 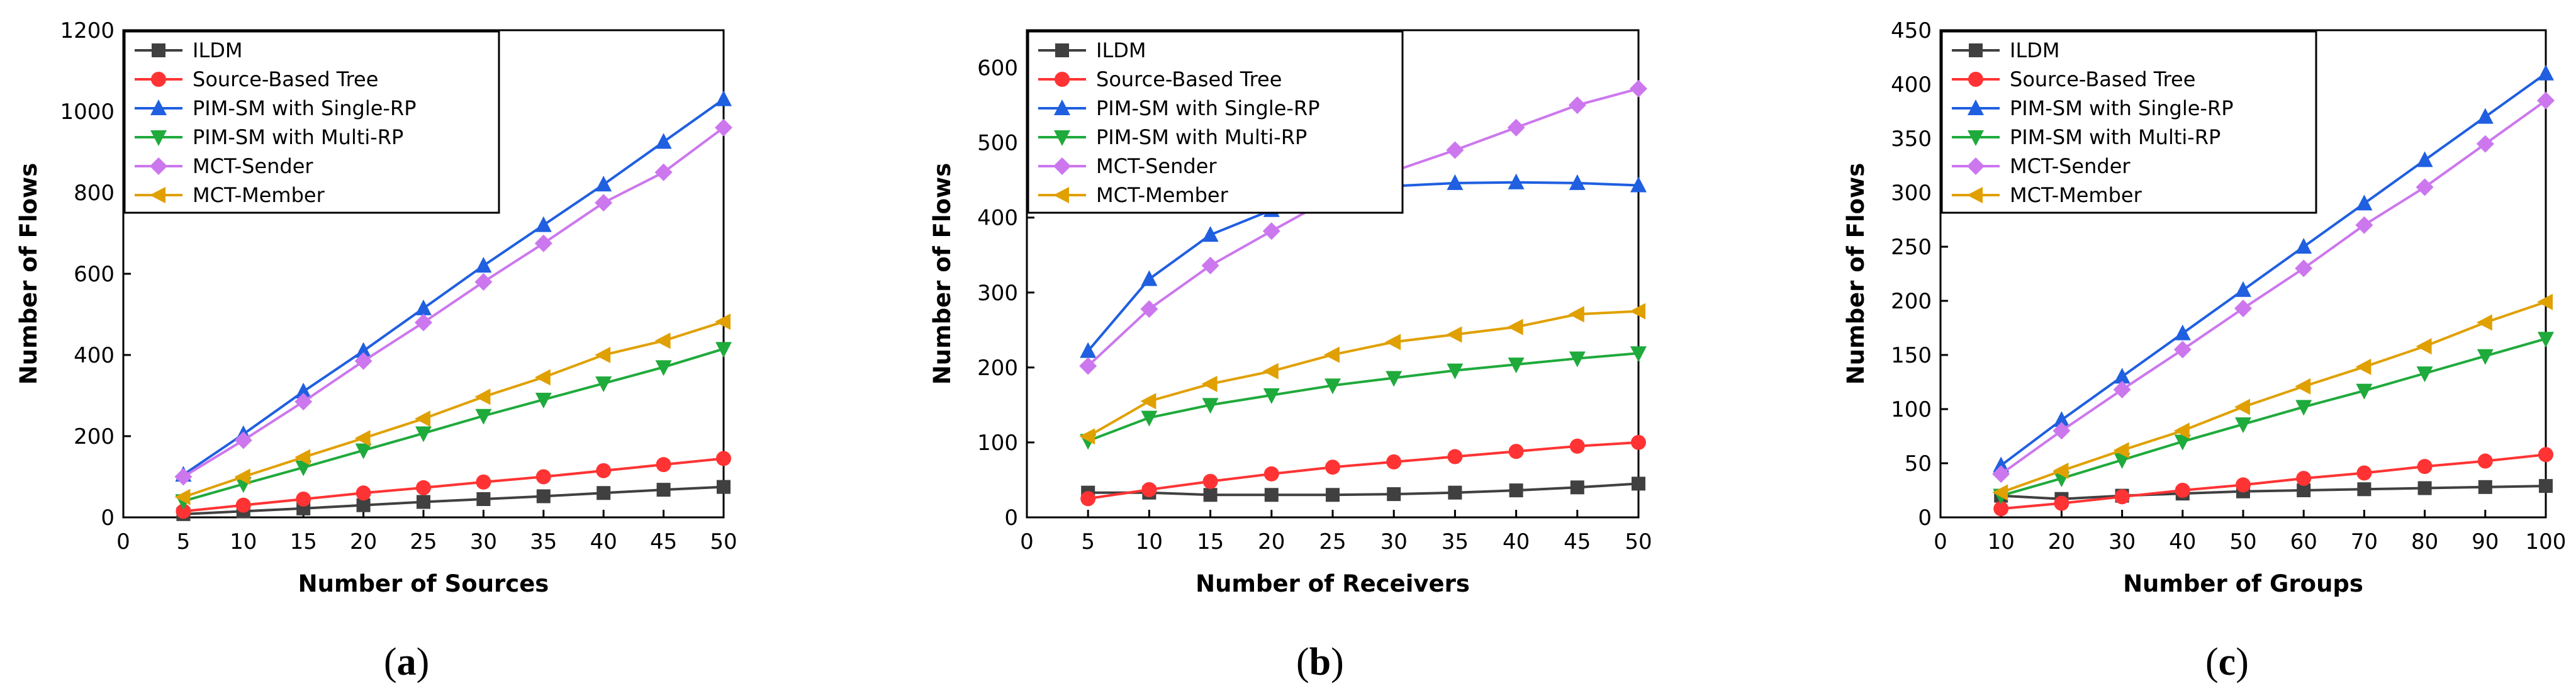 I want to click on y-tick-label: 200, so click(x=997, y=368).